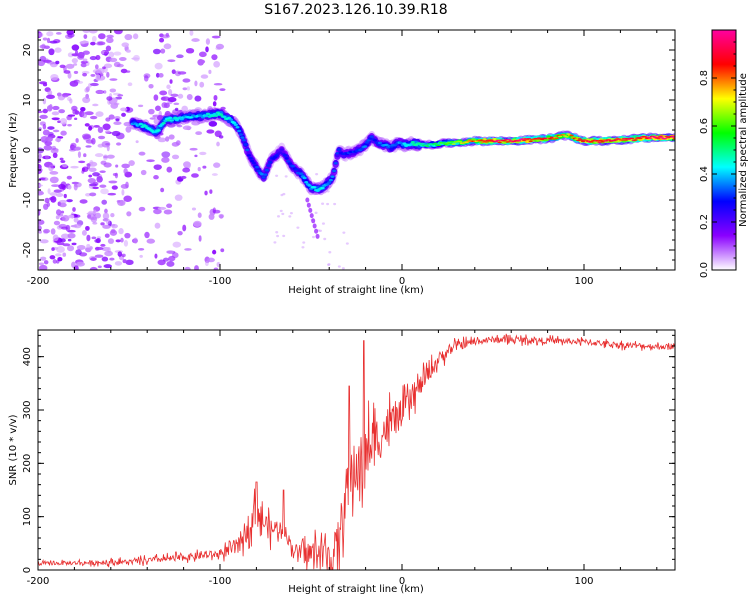 The image size is (750, 600). I want to click on snr-x-axis-label: Height of straight line (km), so click(356, 589).